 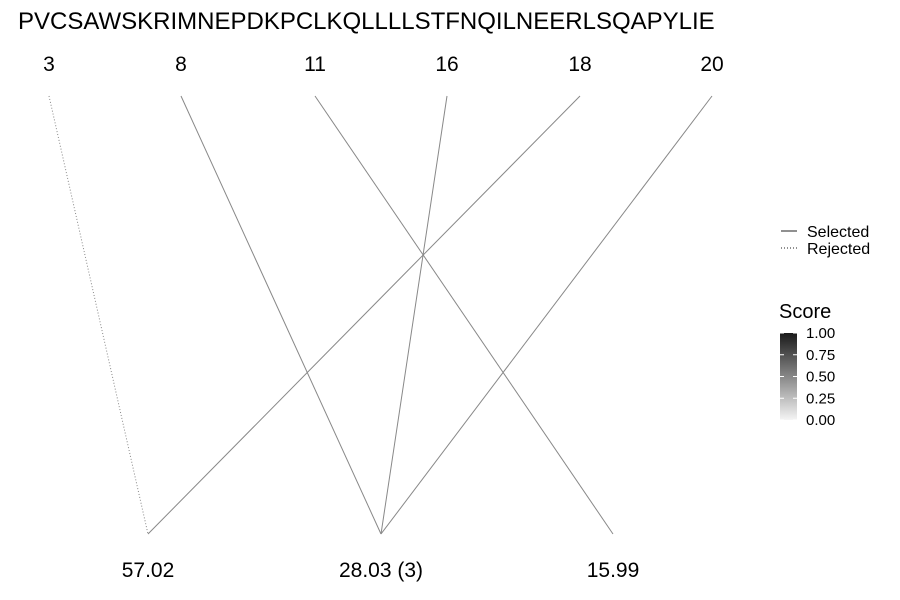 What do you see at coordinates (49, 64) in the screenshot?
I see `position-label: 3` at bounding box center [49, 64].